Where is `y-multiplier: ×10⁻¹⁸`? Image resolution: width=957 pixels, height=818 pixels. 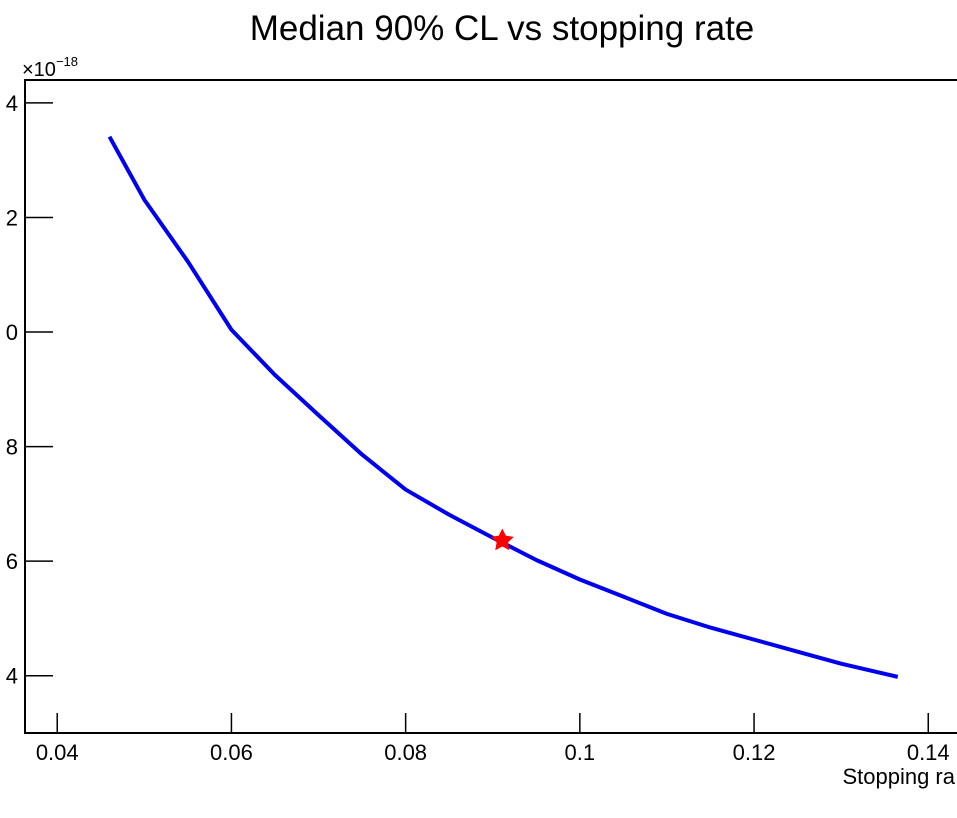 y-multiplier: ×10⁻¹⁸ is located at coordinates (50, 67).